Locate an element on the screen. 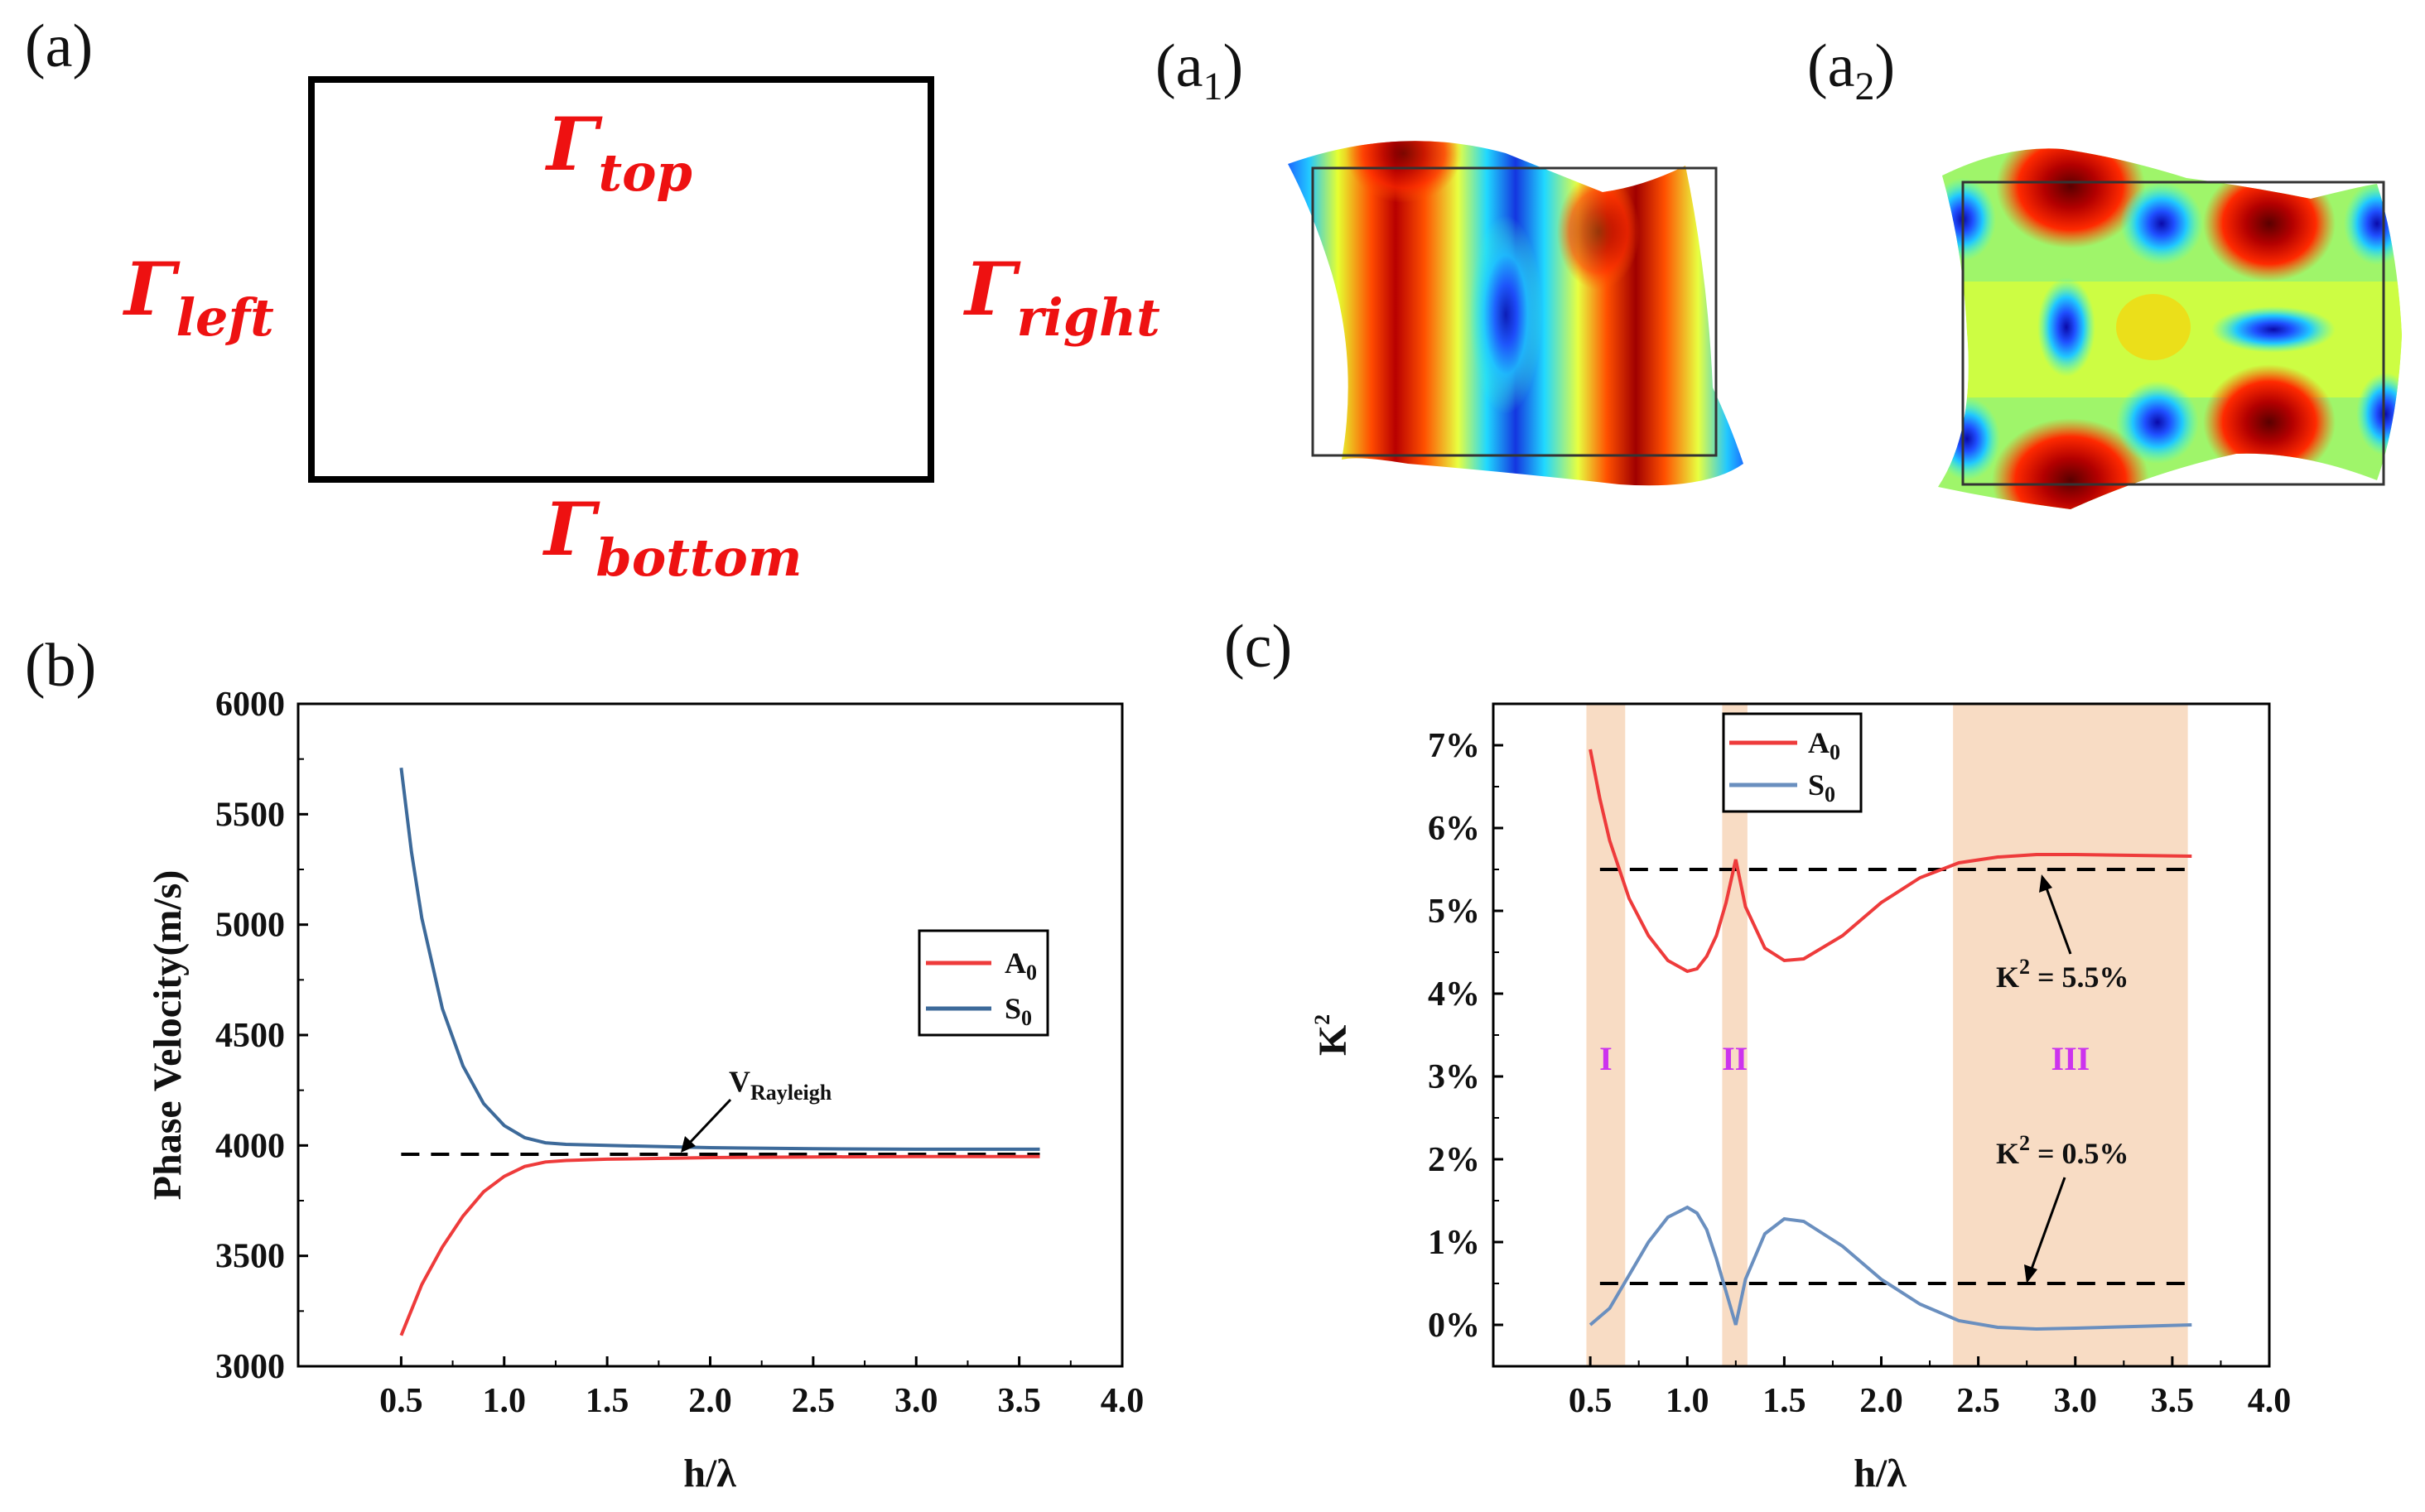  panel-b-label: (b) is located at coordinates (60, 666).